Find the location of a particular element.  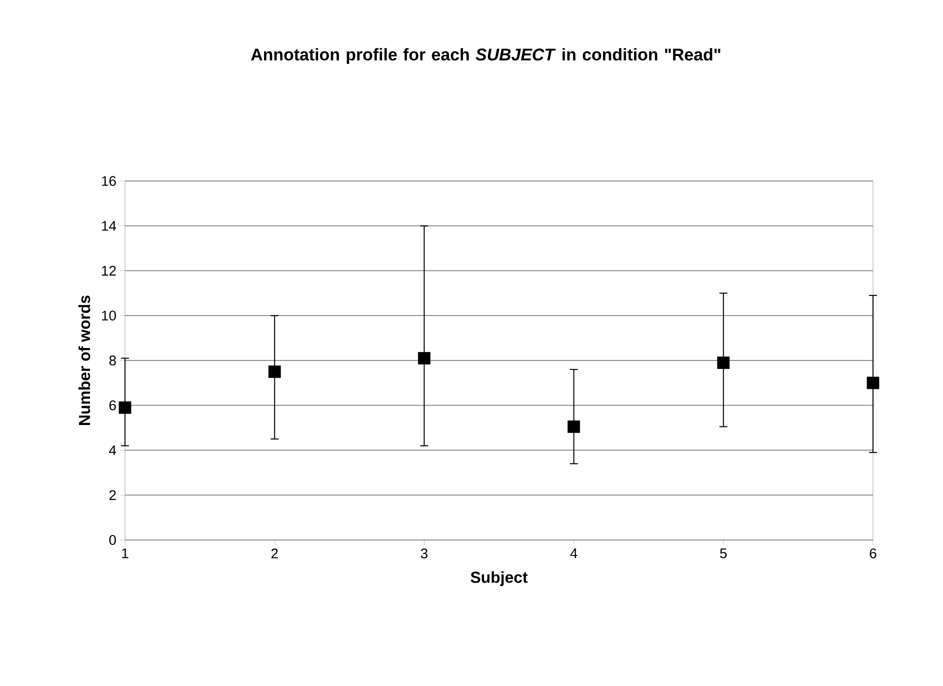

y-tick-label: 10 is located at coordinates (109, 315).